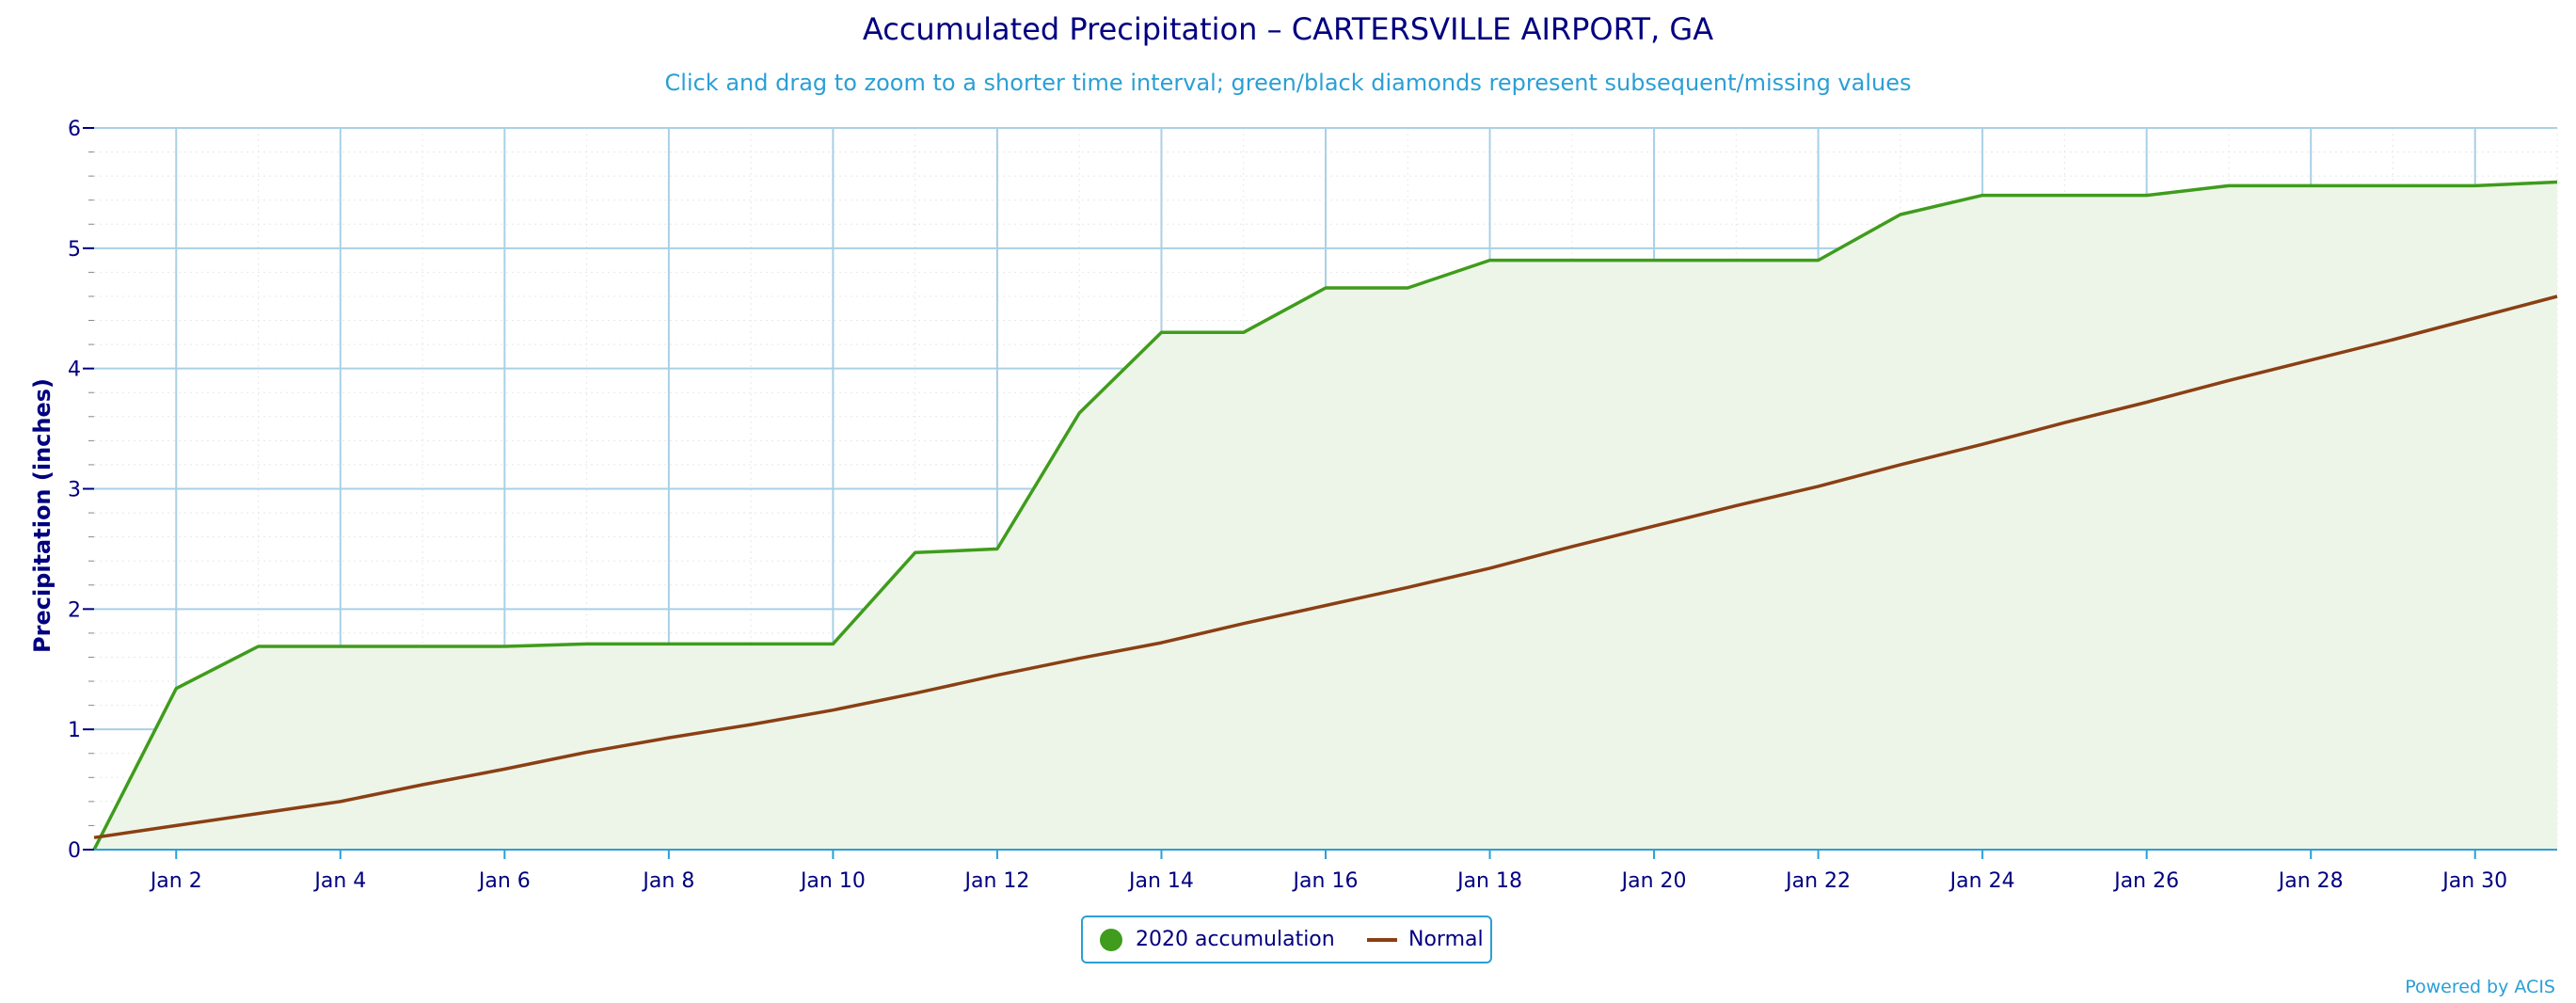 The width and height of the screenshot is (2576, 1003). Describe the element at coordinates (176, 881) in the screenshot. I see `x-tick-label: Jan 2` at that location.